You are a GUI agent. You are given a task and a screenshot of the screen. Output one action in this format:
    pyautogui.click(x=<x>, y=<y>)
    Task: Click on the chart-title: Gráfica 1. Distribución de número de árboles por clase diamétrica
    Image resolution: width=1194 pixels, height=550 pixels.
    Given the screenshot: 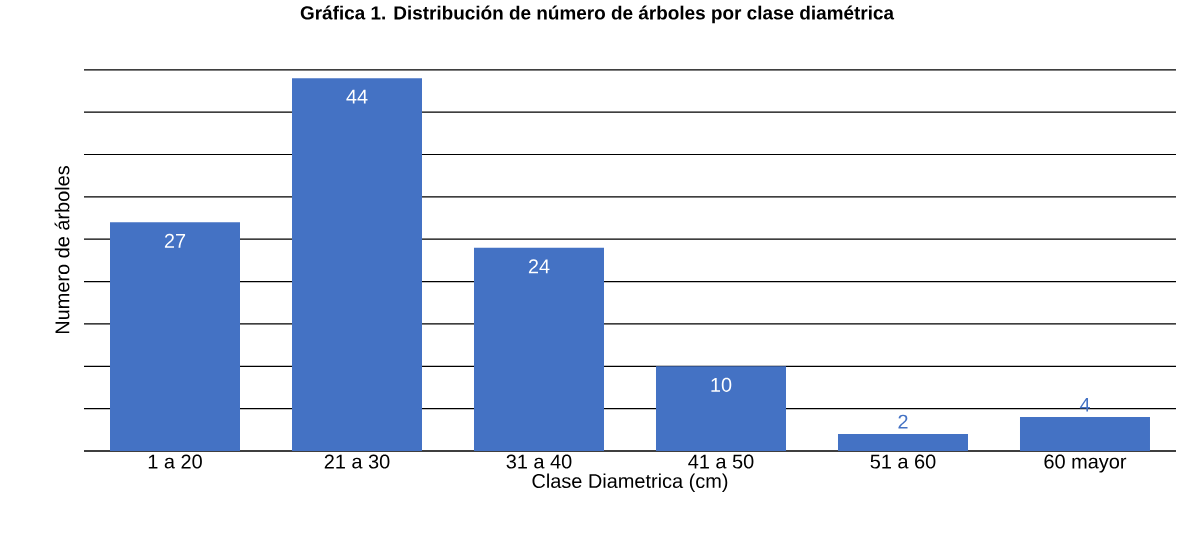 What is the action you would take?
    pyautogui.click(x=597, y=14)
    